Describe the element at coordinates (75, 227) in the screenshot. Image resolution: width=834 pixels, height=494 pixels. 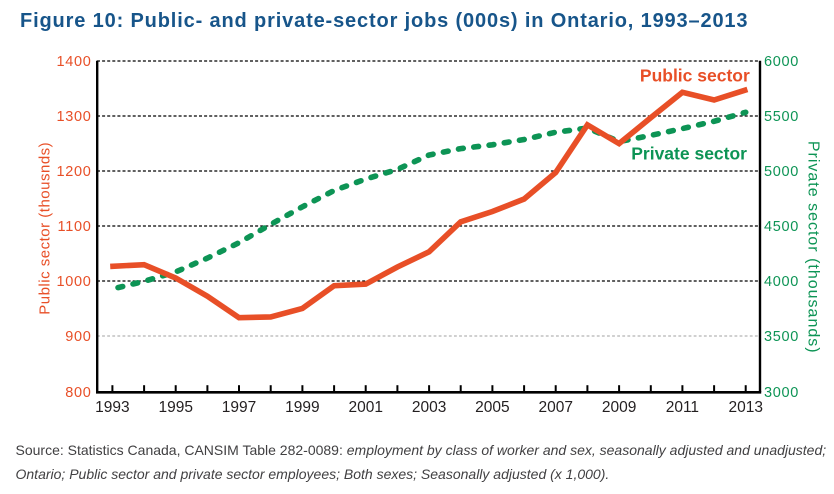
I see `svg-text: 1100` at that location.